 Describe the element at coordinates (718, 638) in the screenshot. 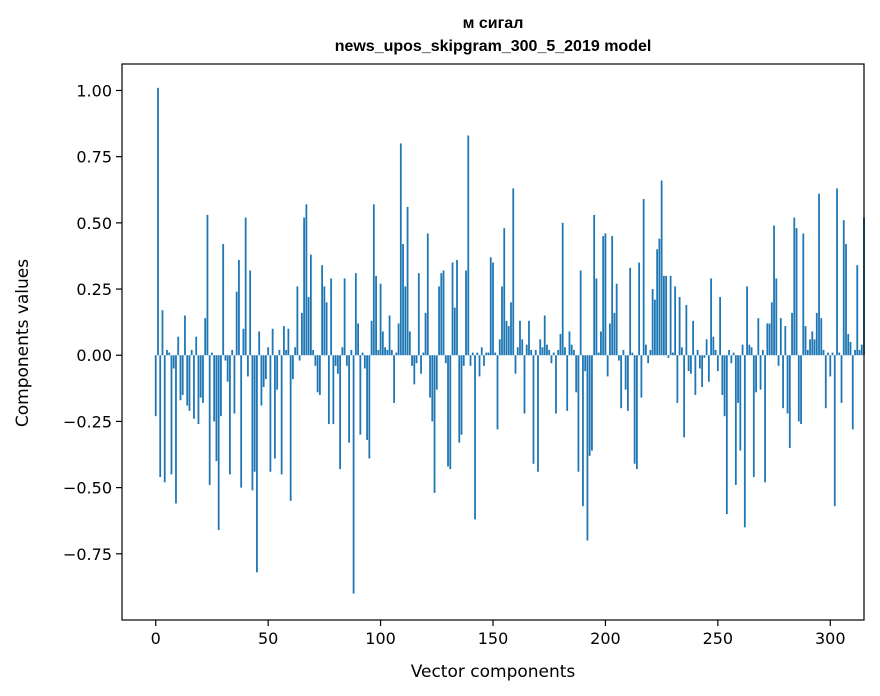

I see `x-tick-label-250: 250` at that location.